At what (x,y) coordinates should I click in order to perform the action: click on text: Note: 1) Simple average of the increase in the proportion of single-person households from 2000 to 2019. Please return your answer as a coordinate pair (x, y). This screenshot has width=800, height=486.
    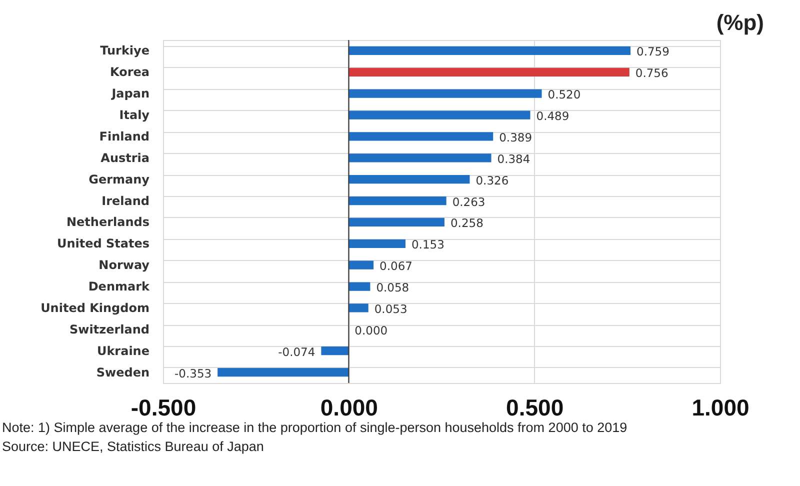
    Looking at the image, I should click on (315, 428).